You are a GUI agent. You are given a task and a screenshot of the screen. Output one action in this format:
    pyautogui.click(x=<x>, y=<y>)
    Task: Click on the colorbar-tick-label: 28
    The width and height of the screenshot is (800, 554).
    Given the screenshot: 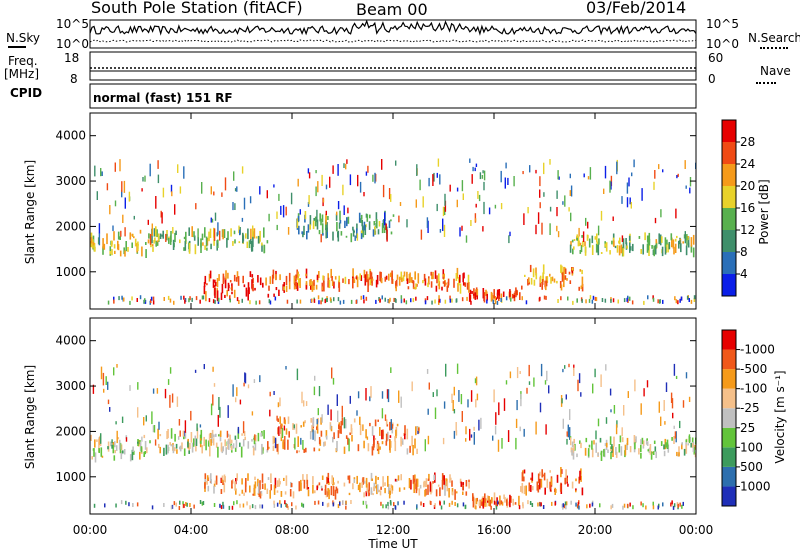 What is the action you would take?
    pyautogui.click(x=747, y=142)
    